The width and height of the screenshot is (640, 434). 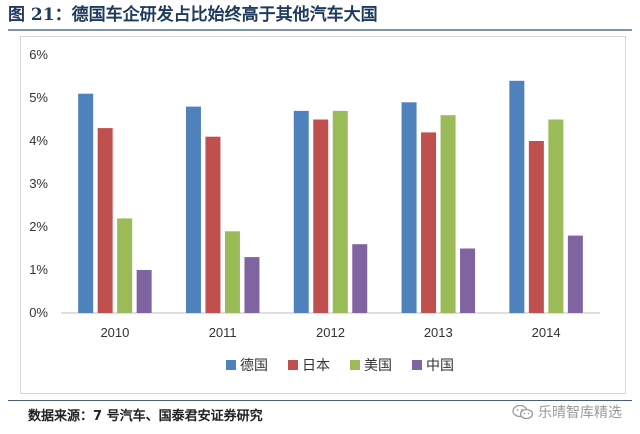 I want to click on bar-2014-中国, so click(x=575, y=274).